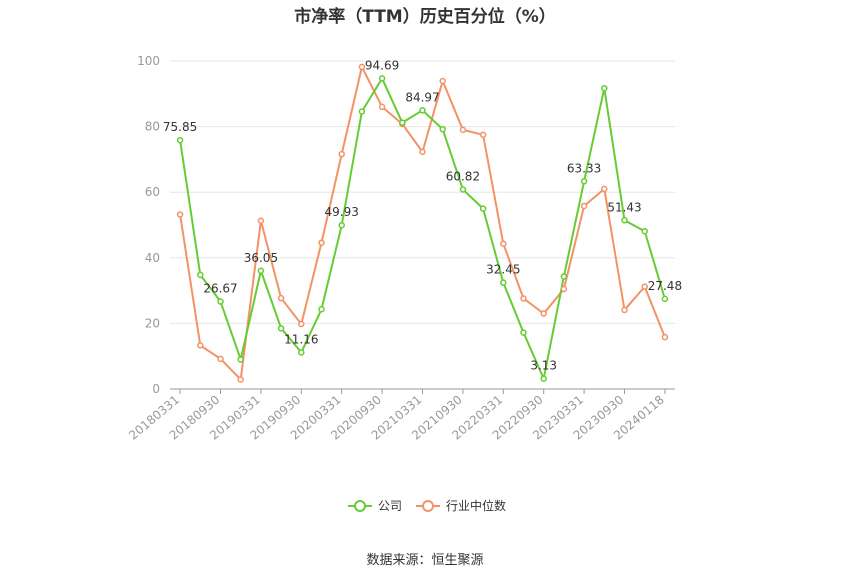 This screenshot has height=574, width=850. Describe the element at coordinates (425, 560) in the screenshot. I see `data-source: 数据来源：恒生聚源` at that location.